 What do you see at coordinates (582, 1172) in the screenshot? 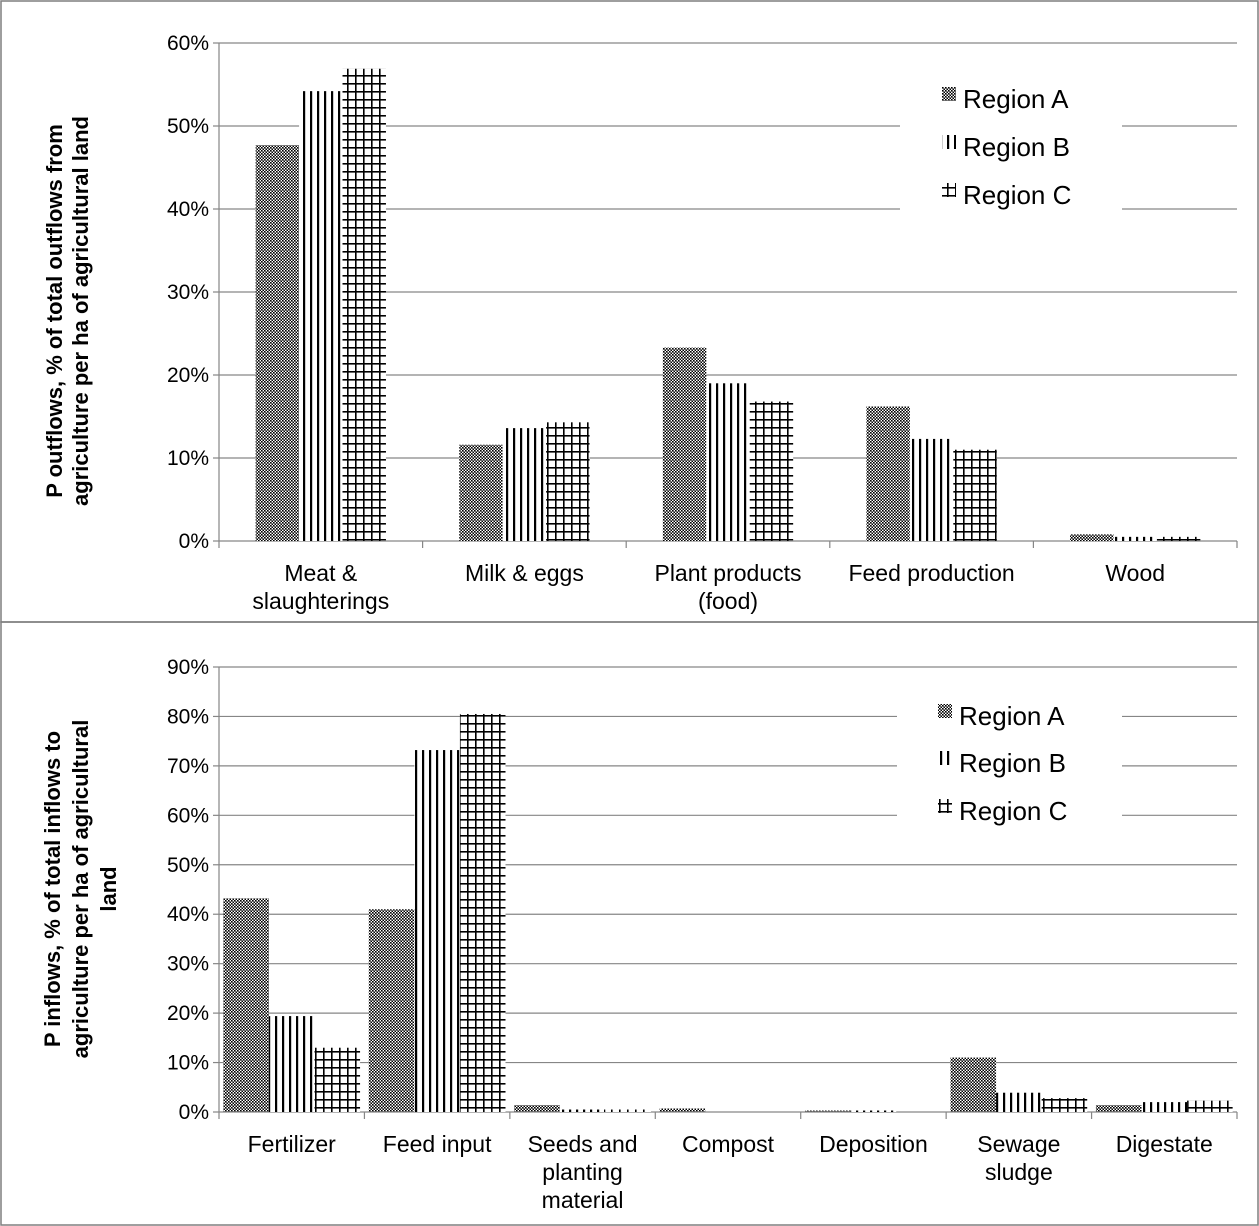
I see `x-category-label: planting` at bounding box center [582, 1172].